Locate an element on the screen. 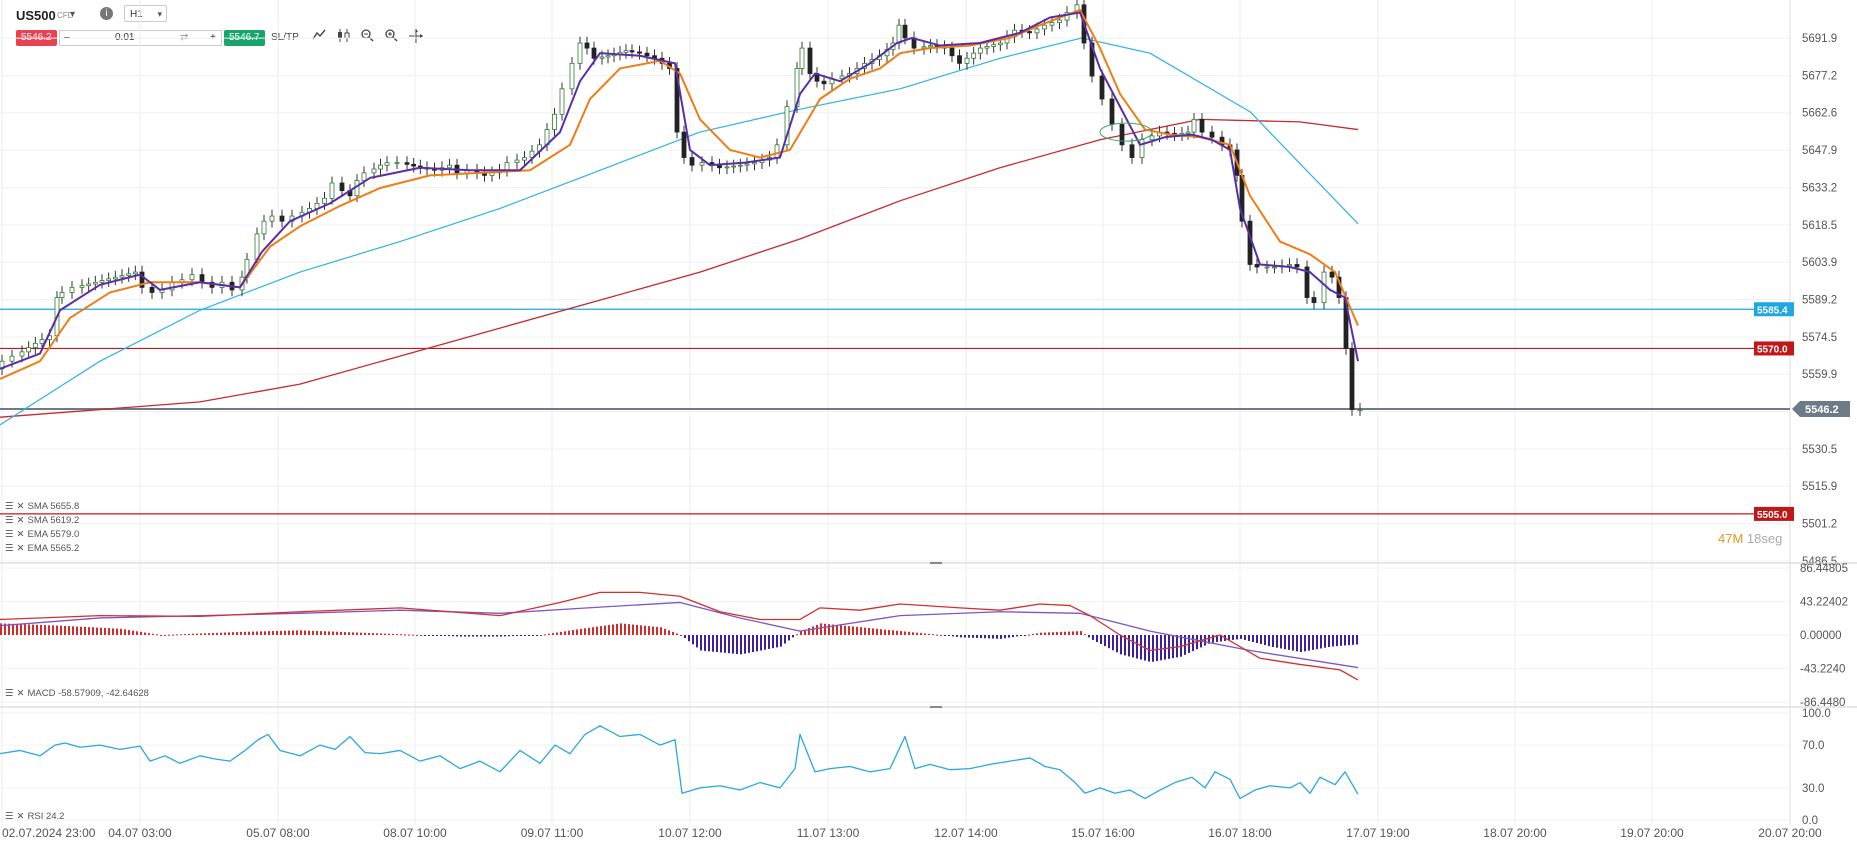 The height and width of the screenshot is (841, 1857). plus-button: + is located at coordinates (213, 37).